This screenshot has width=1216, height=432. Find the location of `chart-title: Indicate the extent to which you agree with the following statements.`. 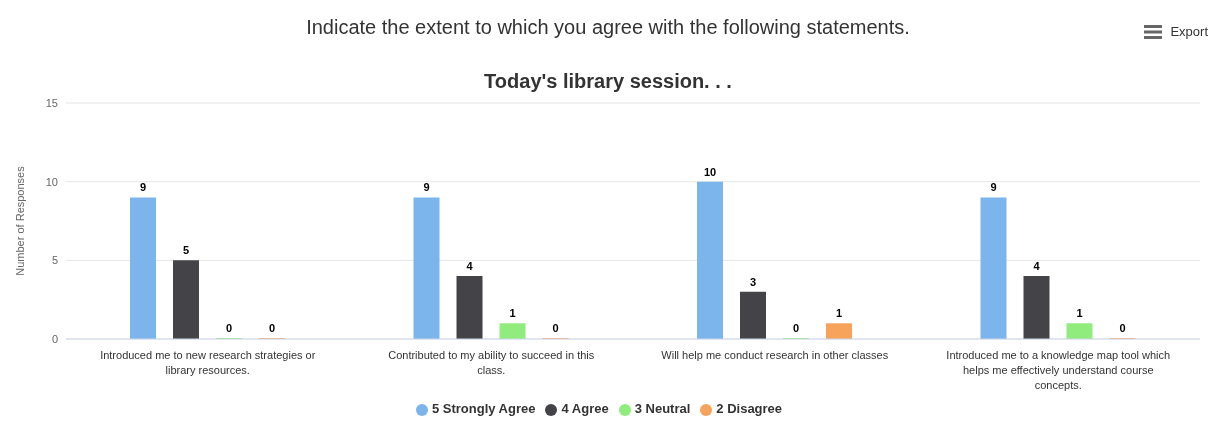

chart-title: Indicate the extent to which you agree with the following statements. is located at coordinates (608, 27).